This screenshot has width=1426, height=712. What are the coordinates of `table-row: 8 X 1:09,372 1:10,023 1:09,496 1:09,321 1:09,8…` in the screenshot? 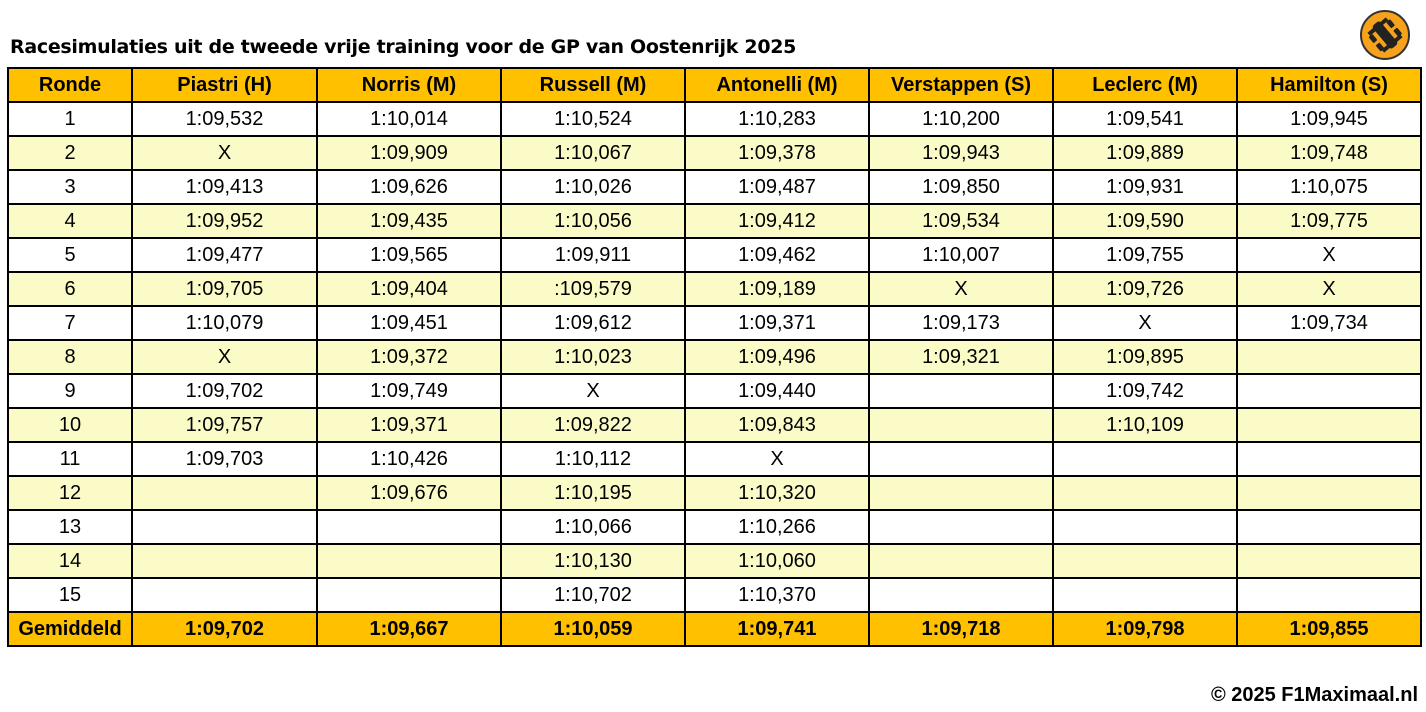 It's located at (714, 357).